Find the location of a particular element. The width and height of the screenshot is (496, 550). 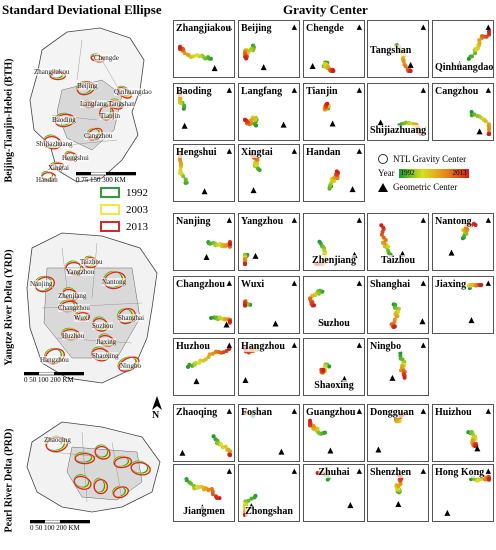

gravity-panel-title: Shijiazhuang is located at coordinates (398, 130).